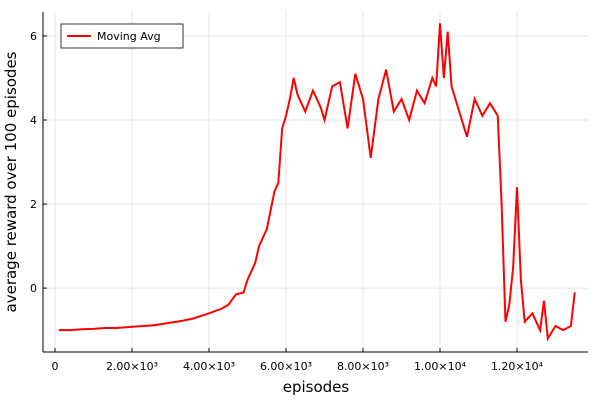 This screenshot has height=400, width=600. I want to click on y-tick-label: 6, so click(33, 36).